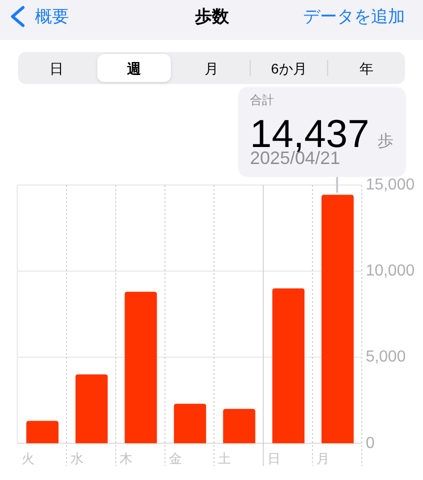 This screenshot has width=423, height=480. Describe the element at coordinates (212, 16) in the screenshot. I see `title: 歩数` at that location.